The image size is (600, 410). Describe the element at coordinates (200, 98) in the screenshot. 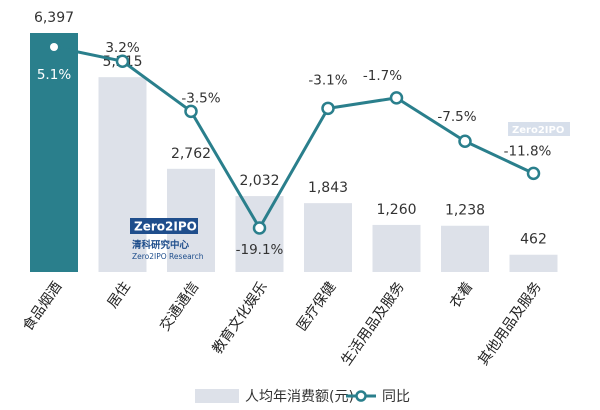

I see `line-value-label-2: -3.5%` at that location.